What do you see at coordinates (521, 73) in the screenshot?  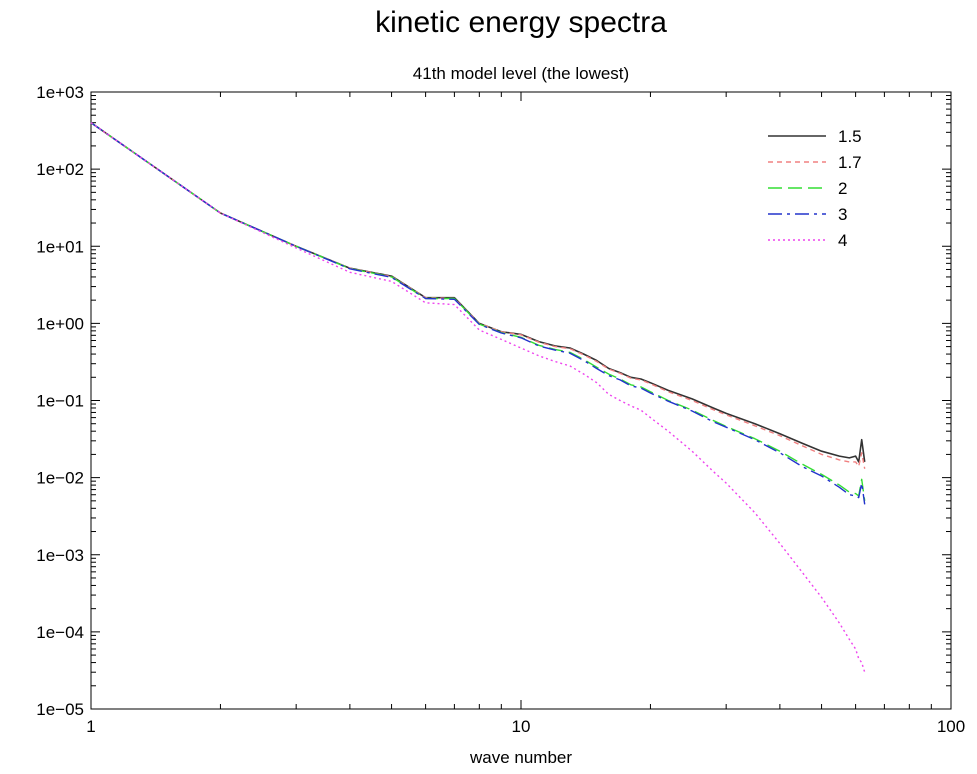 I see `chart-subtitle: 41th model level (the lowest)` at bounding box center [521, 73].